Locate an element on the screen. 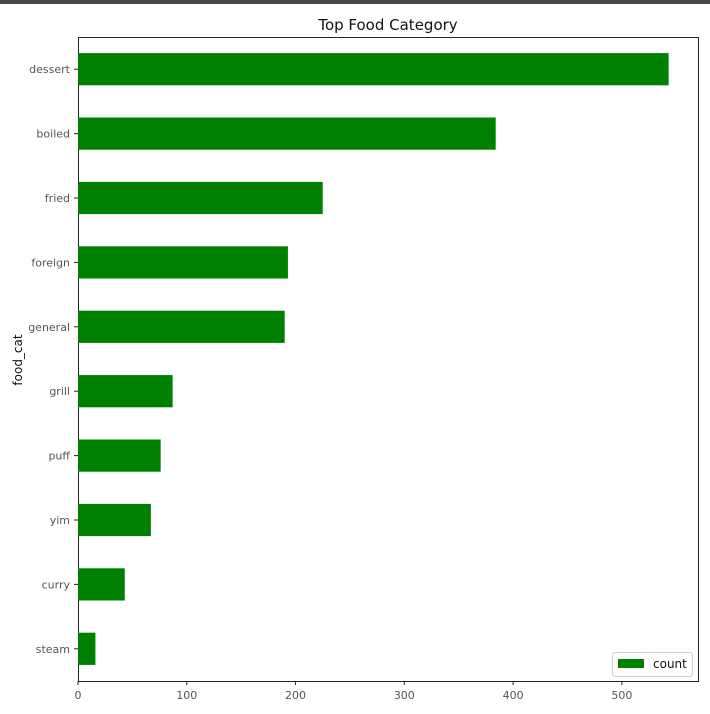 The width and height of the screenshot is (710, 714). y-tick-label: dessert is located at coordinates (50, 69).